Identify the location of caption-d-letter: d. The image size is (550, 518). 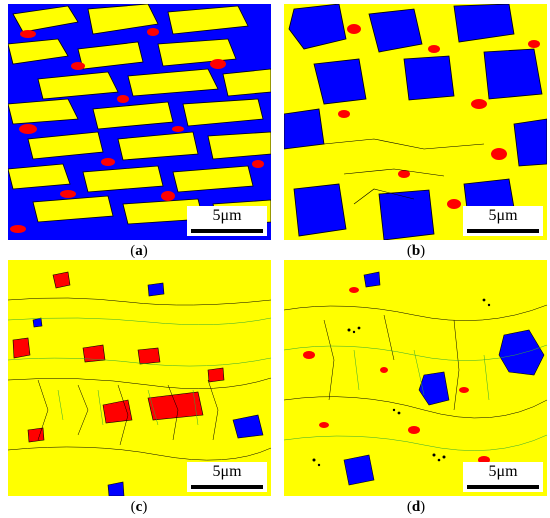
(416, 507).